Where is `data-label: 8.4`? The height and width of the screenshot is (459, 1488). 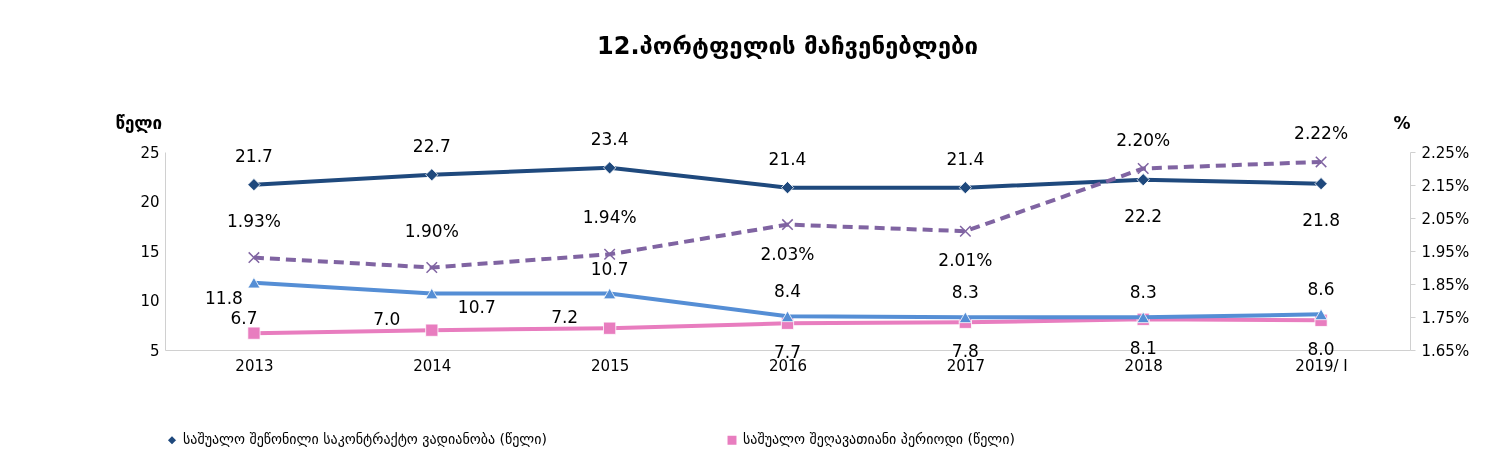 data-label: 8.4 is located at coordinates (787, 291).